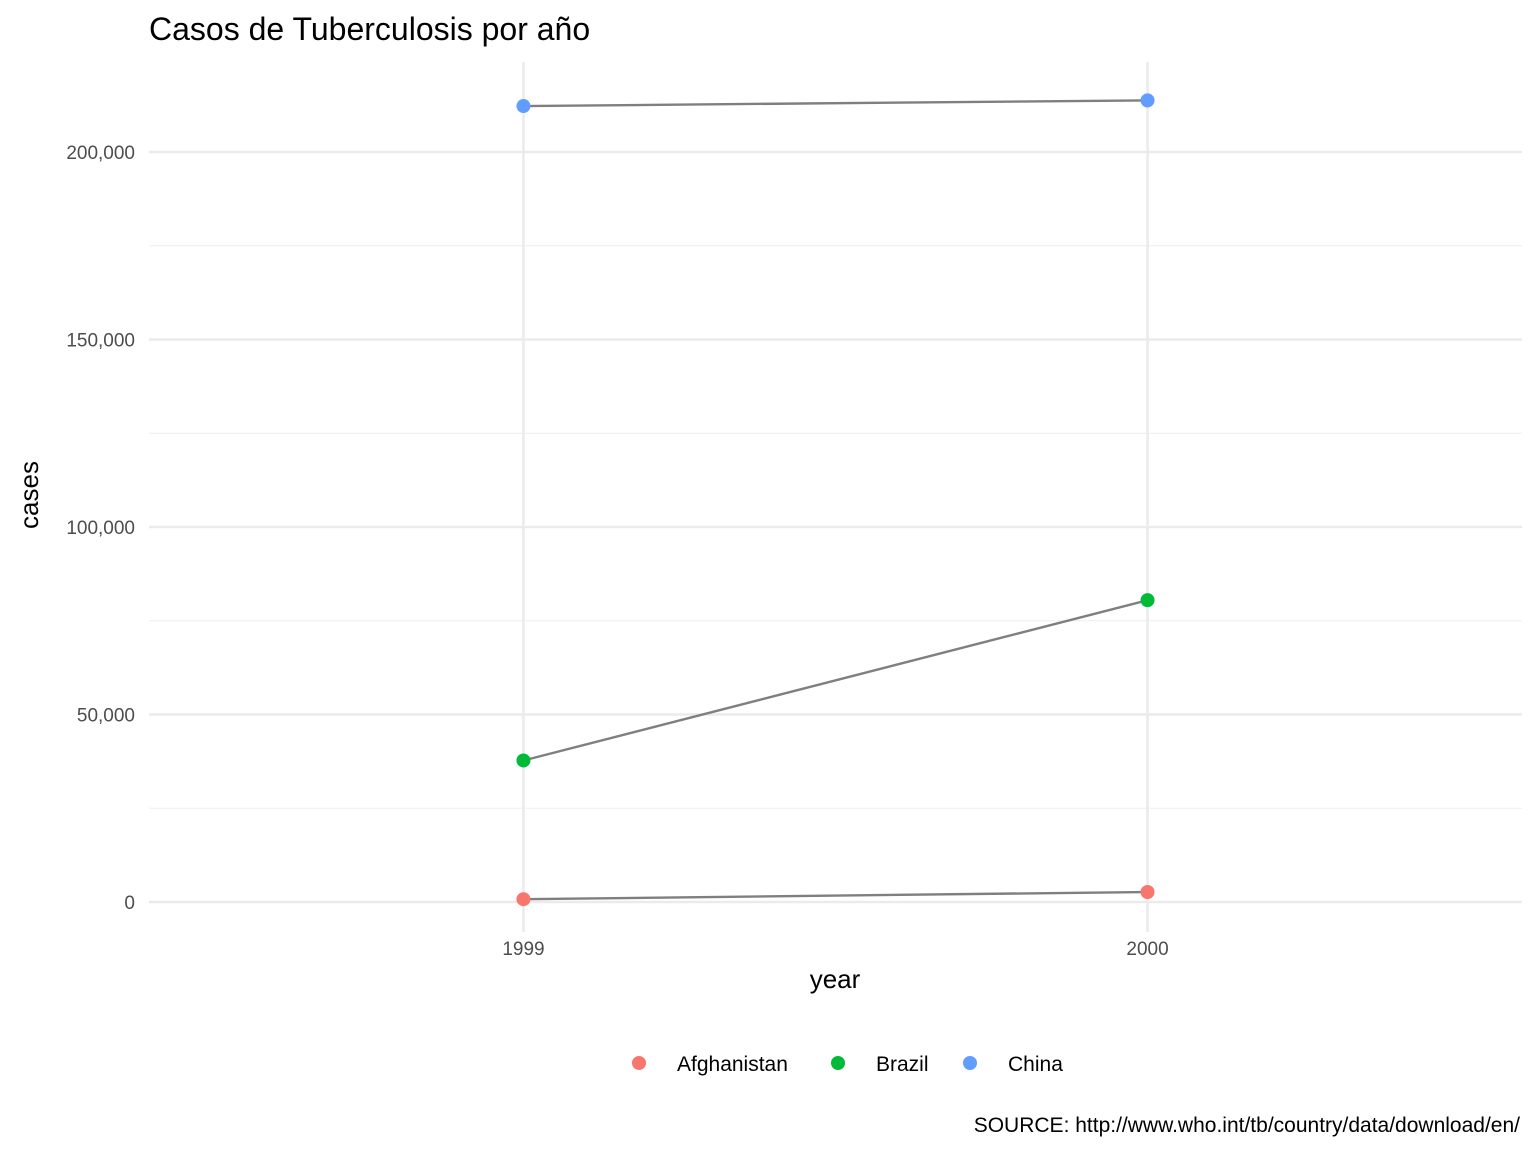  Describe the element at coordinates (835, 680) in the screenshot. I see `series-line-brazil` at that location.